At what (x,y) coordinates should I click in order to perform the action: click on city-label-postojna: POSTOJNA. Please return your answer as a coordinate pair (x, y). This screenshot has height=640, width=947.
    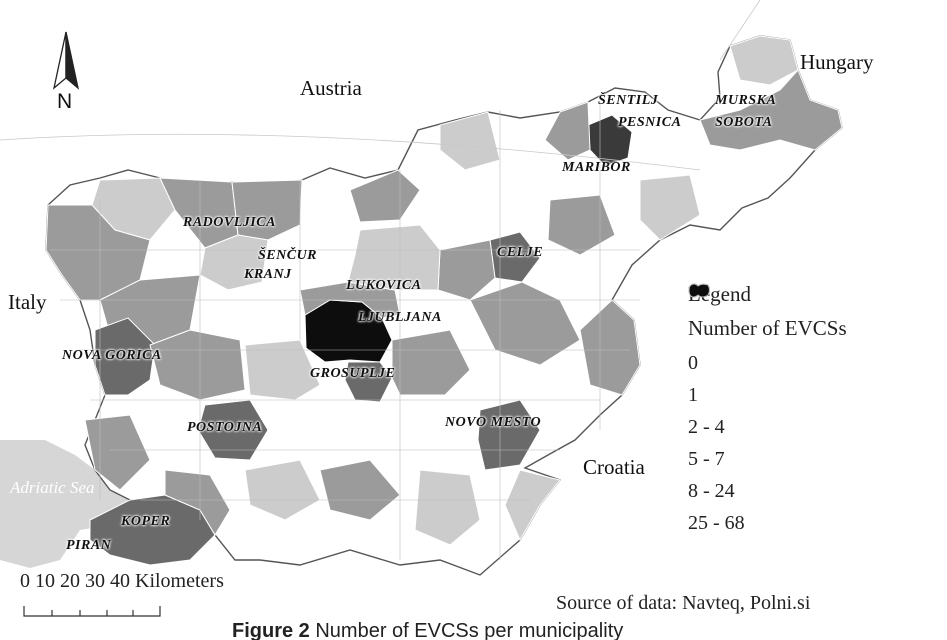
    Looking at the image, I should click on (225, 427).